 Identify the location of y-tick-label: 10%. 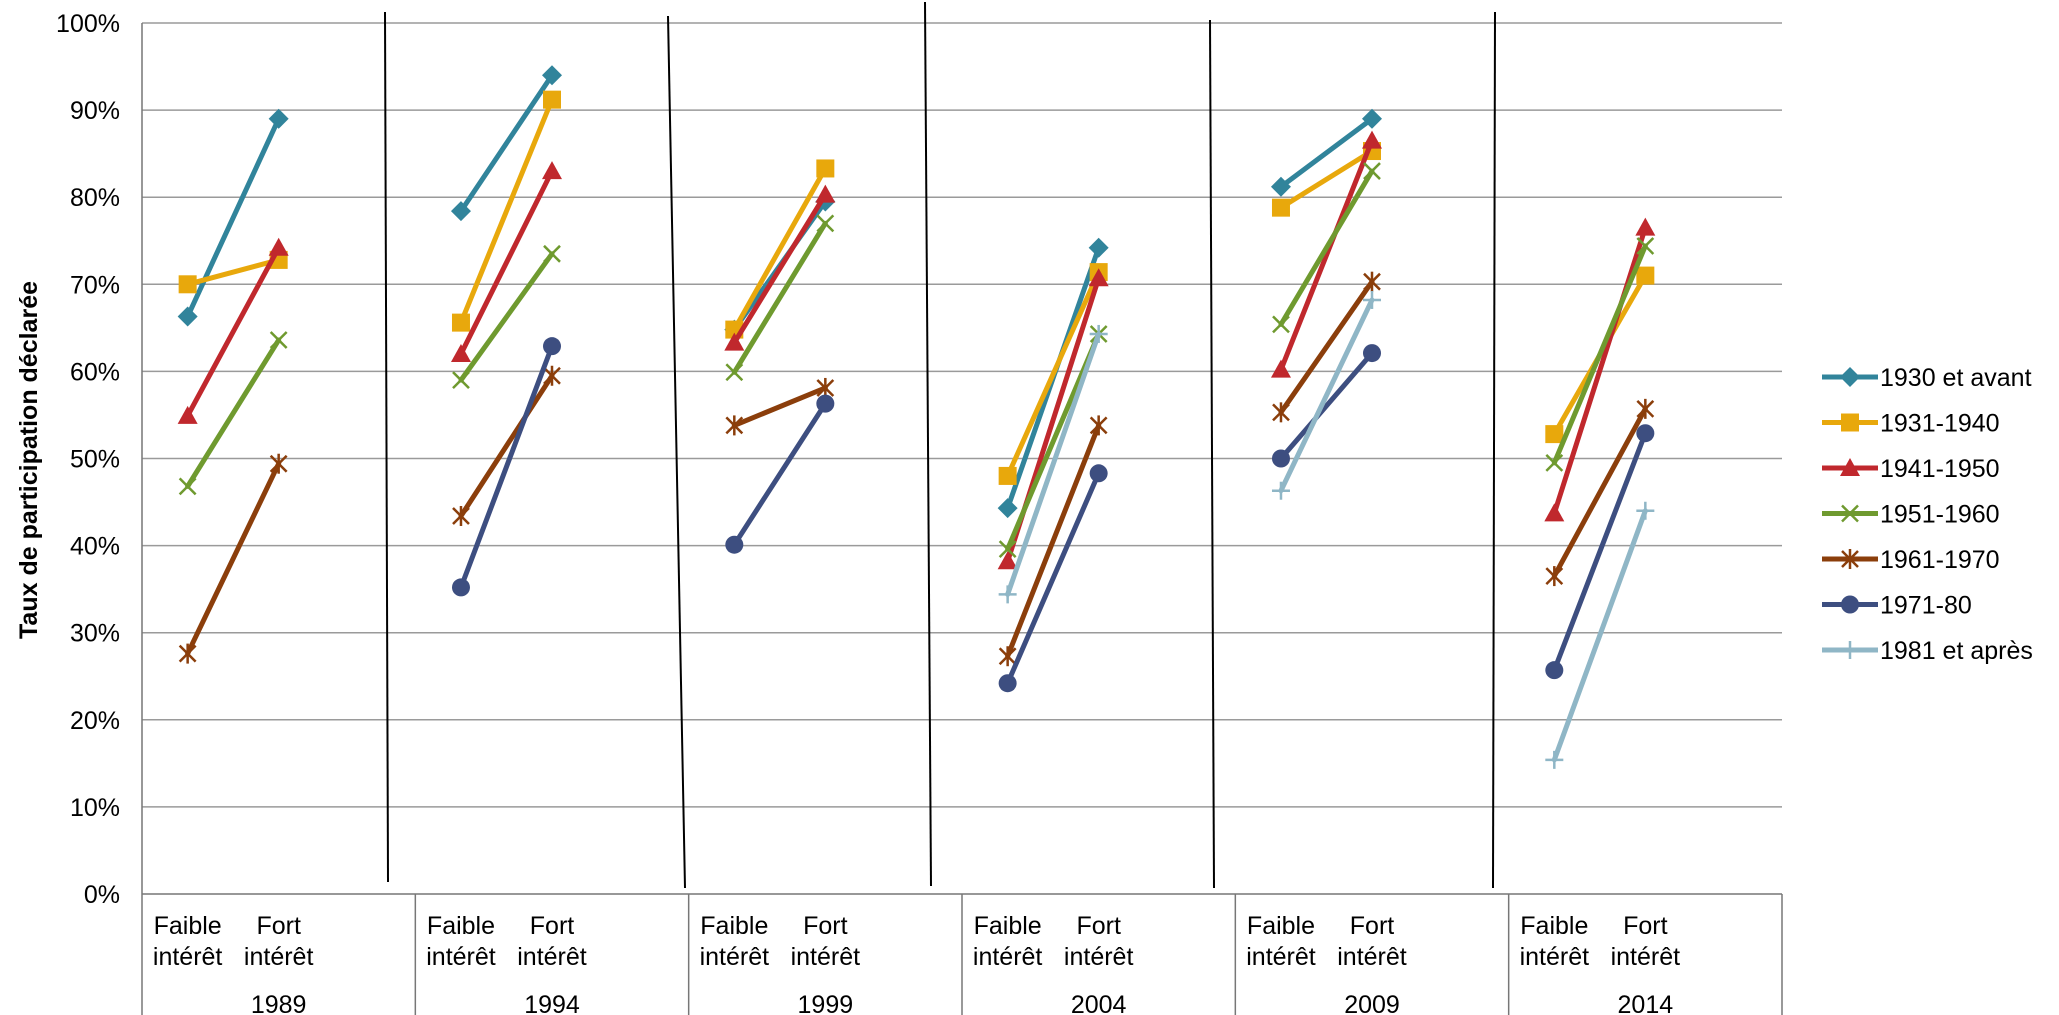
(95, 808).